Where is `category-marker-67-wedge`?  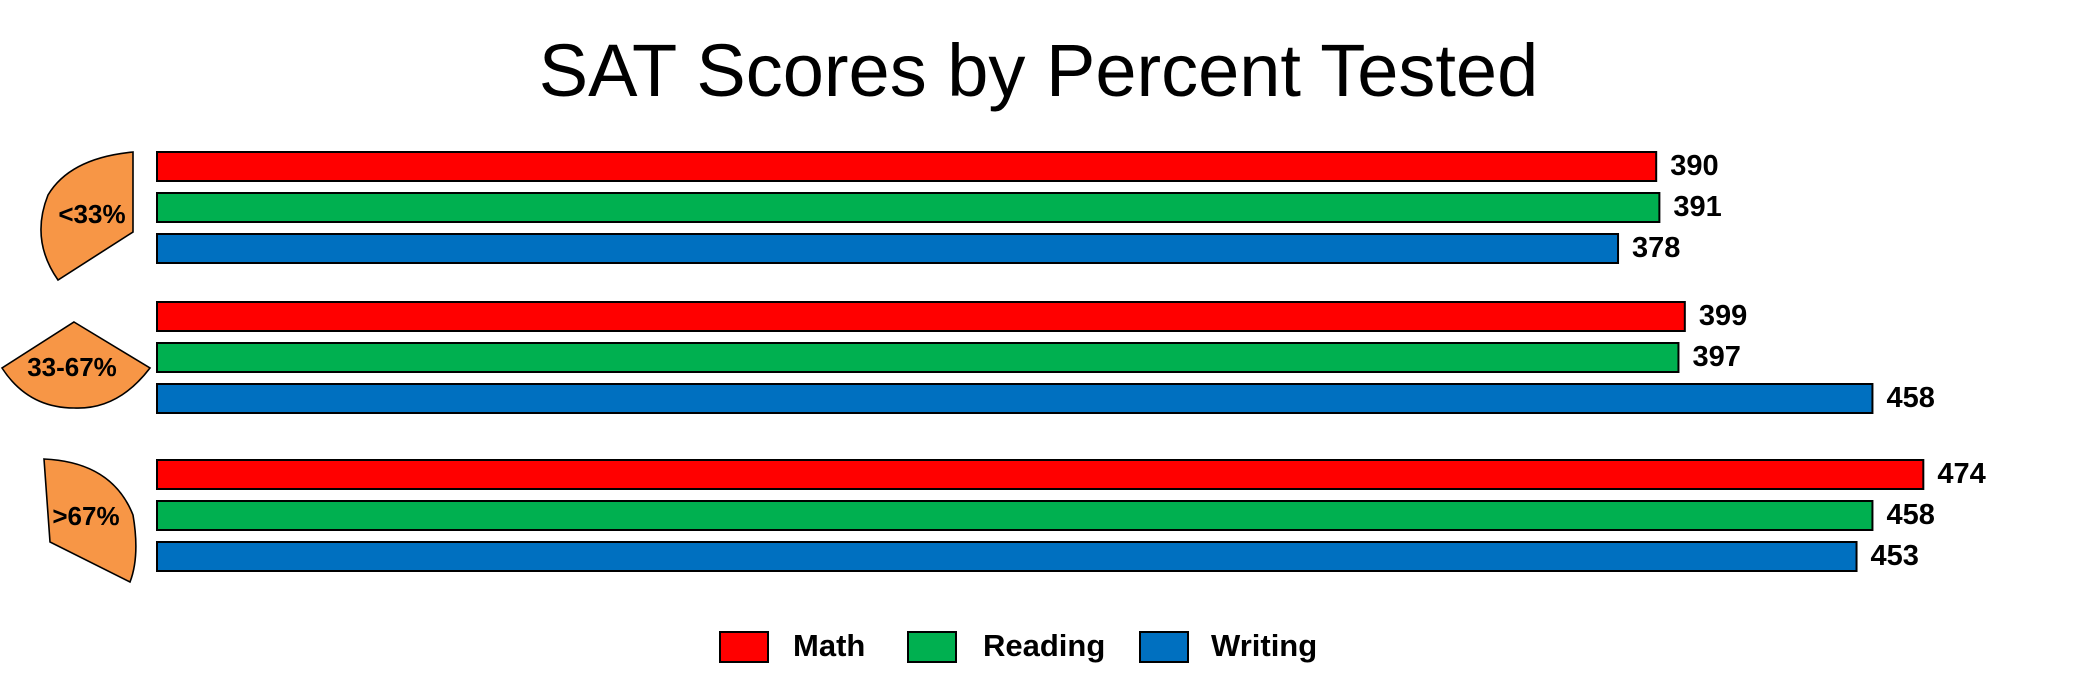 category-marker-67-wedge is located at coordinates (90, 521).